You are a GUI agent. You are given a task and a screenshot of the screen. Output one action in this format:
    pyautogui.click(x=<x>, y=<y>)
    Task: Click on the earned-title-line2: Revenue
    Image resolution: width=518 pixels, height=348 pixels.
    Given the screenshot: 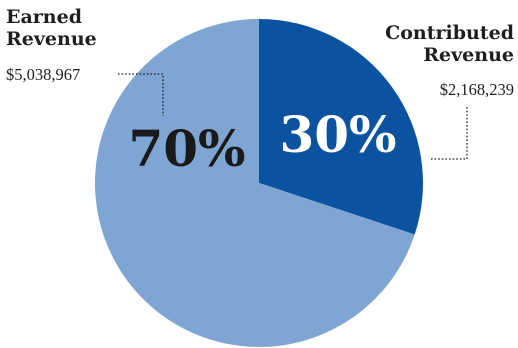 What is the action you would take?
    pyautogui.click(x=51, y=39)
    